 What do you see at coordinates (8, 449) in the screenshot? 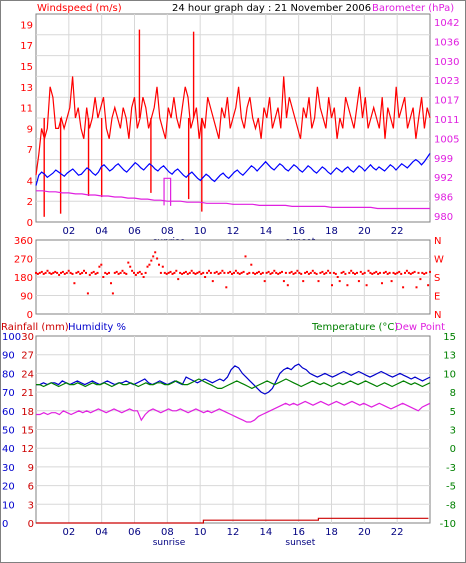
I see `tick-label-humidity: 40` at bounding box center [8, 449].